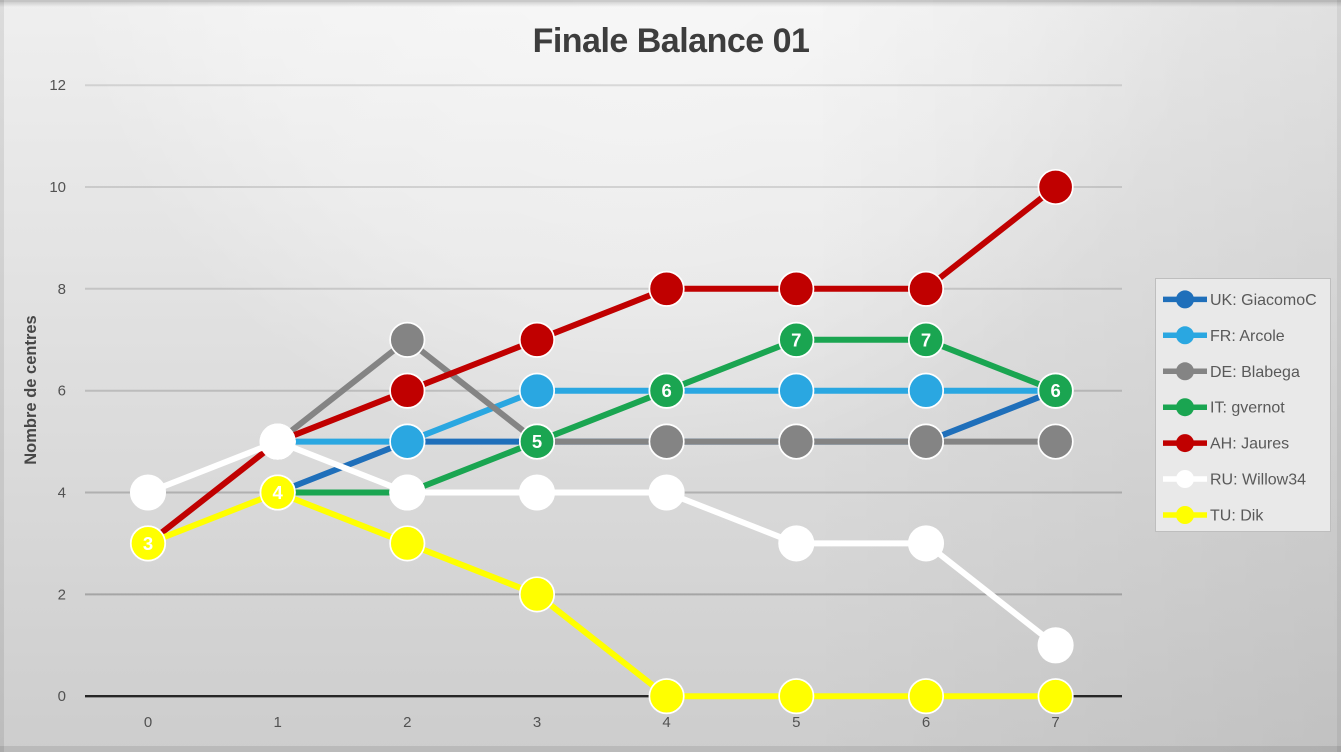  Describe the element at coordinates (1255, 372) in the screenshot. I see `svg-text: DE: Blabega` at that location.